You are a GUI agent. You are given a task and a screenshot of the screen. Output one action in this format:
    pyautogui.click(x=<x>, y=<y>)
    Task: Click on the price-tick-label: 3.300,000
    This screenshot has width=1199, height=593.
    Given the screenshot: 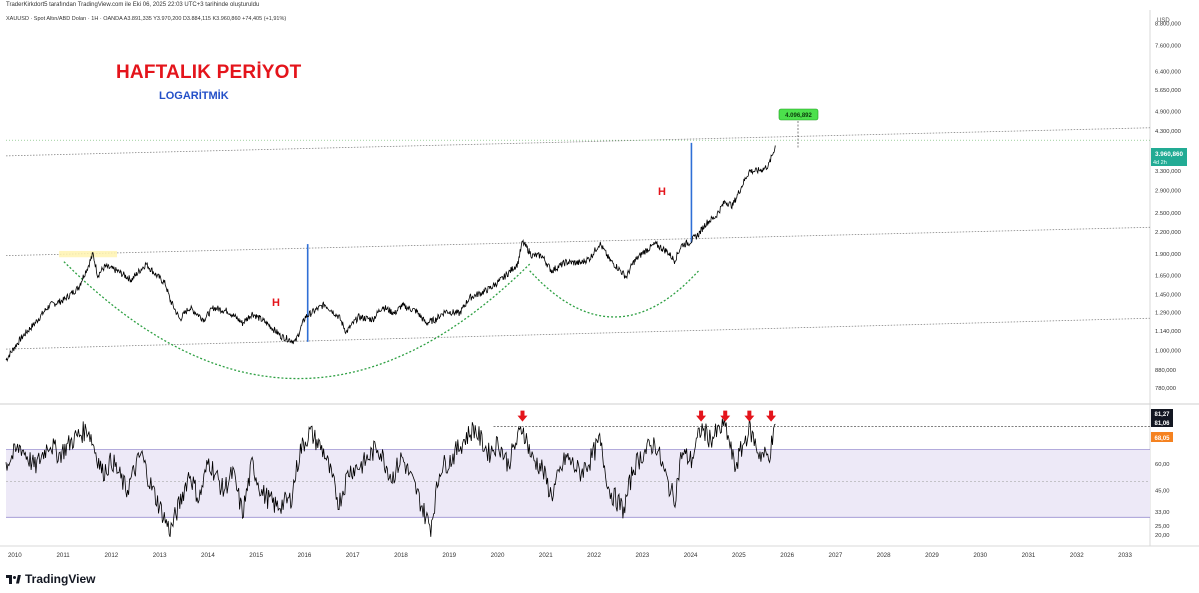 What is the action you would take?
    pyautogui.click(x=1168, y=172)
    